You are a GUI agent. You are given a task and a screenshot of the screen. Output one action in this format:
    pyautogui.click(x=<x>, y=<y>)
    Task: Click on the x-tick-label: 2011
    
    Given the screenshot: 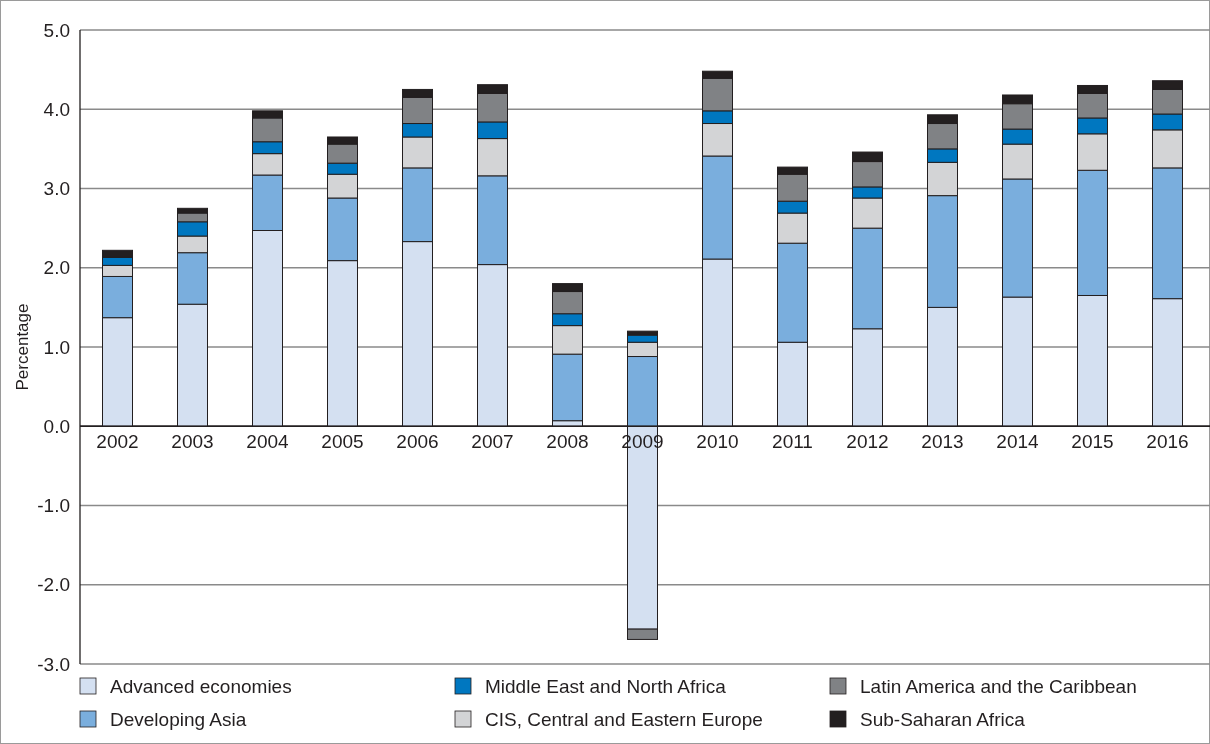 What is the action you would take?
    pyautogui.click(x=792, y=442)
    